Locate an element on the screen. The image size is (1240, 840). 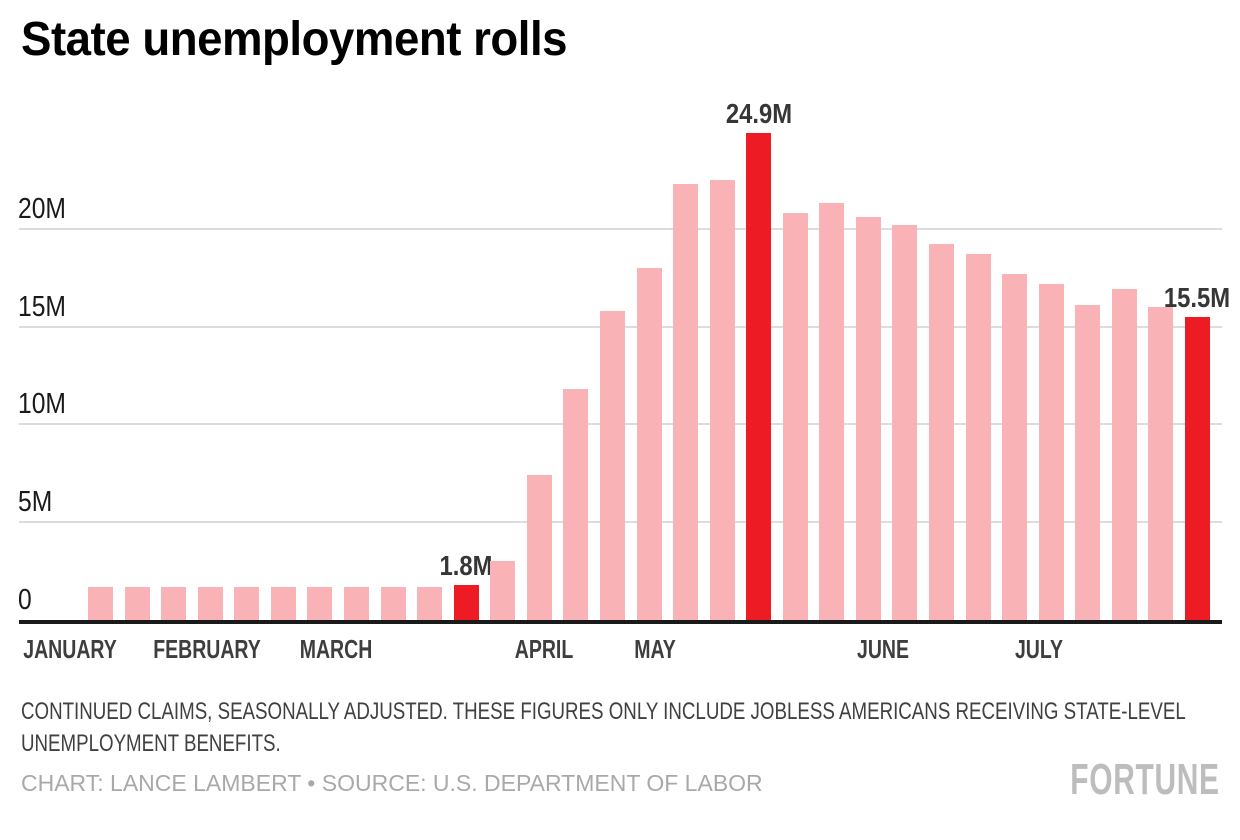
chart-note-line-2: UNEMPLOYMENT BENEFITS. is located at coordinates (151, 743).